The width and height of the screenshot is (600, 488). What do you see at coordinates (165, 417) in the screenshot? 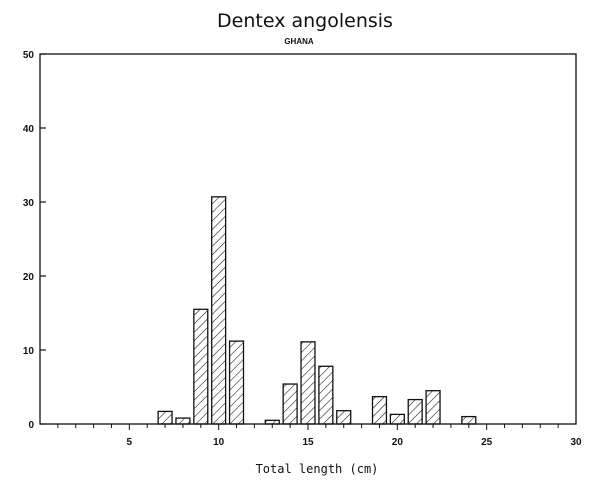
I see `bar-7cm` at bounding box center [165, 417].